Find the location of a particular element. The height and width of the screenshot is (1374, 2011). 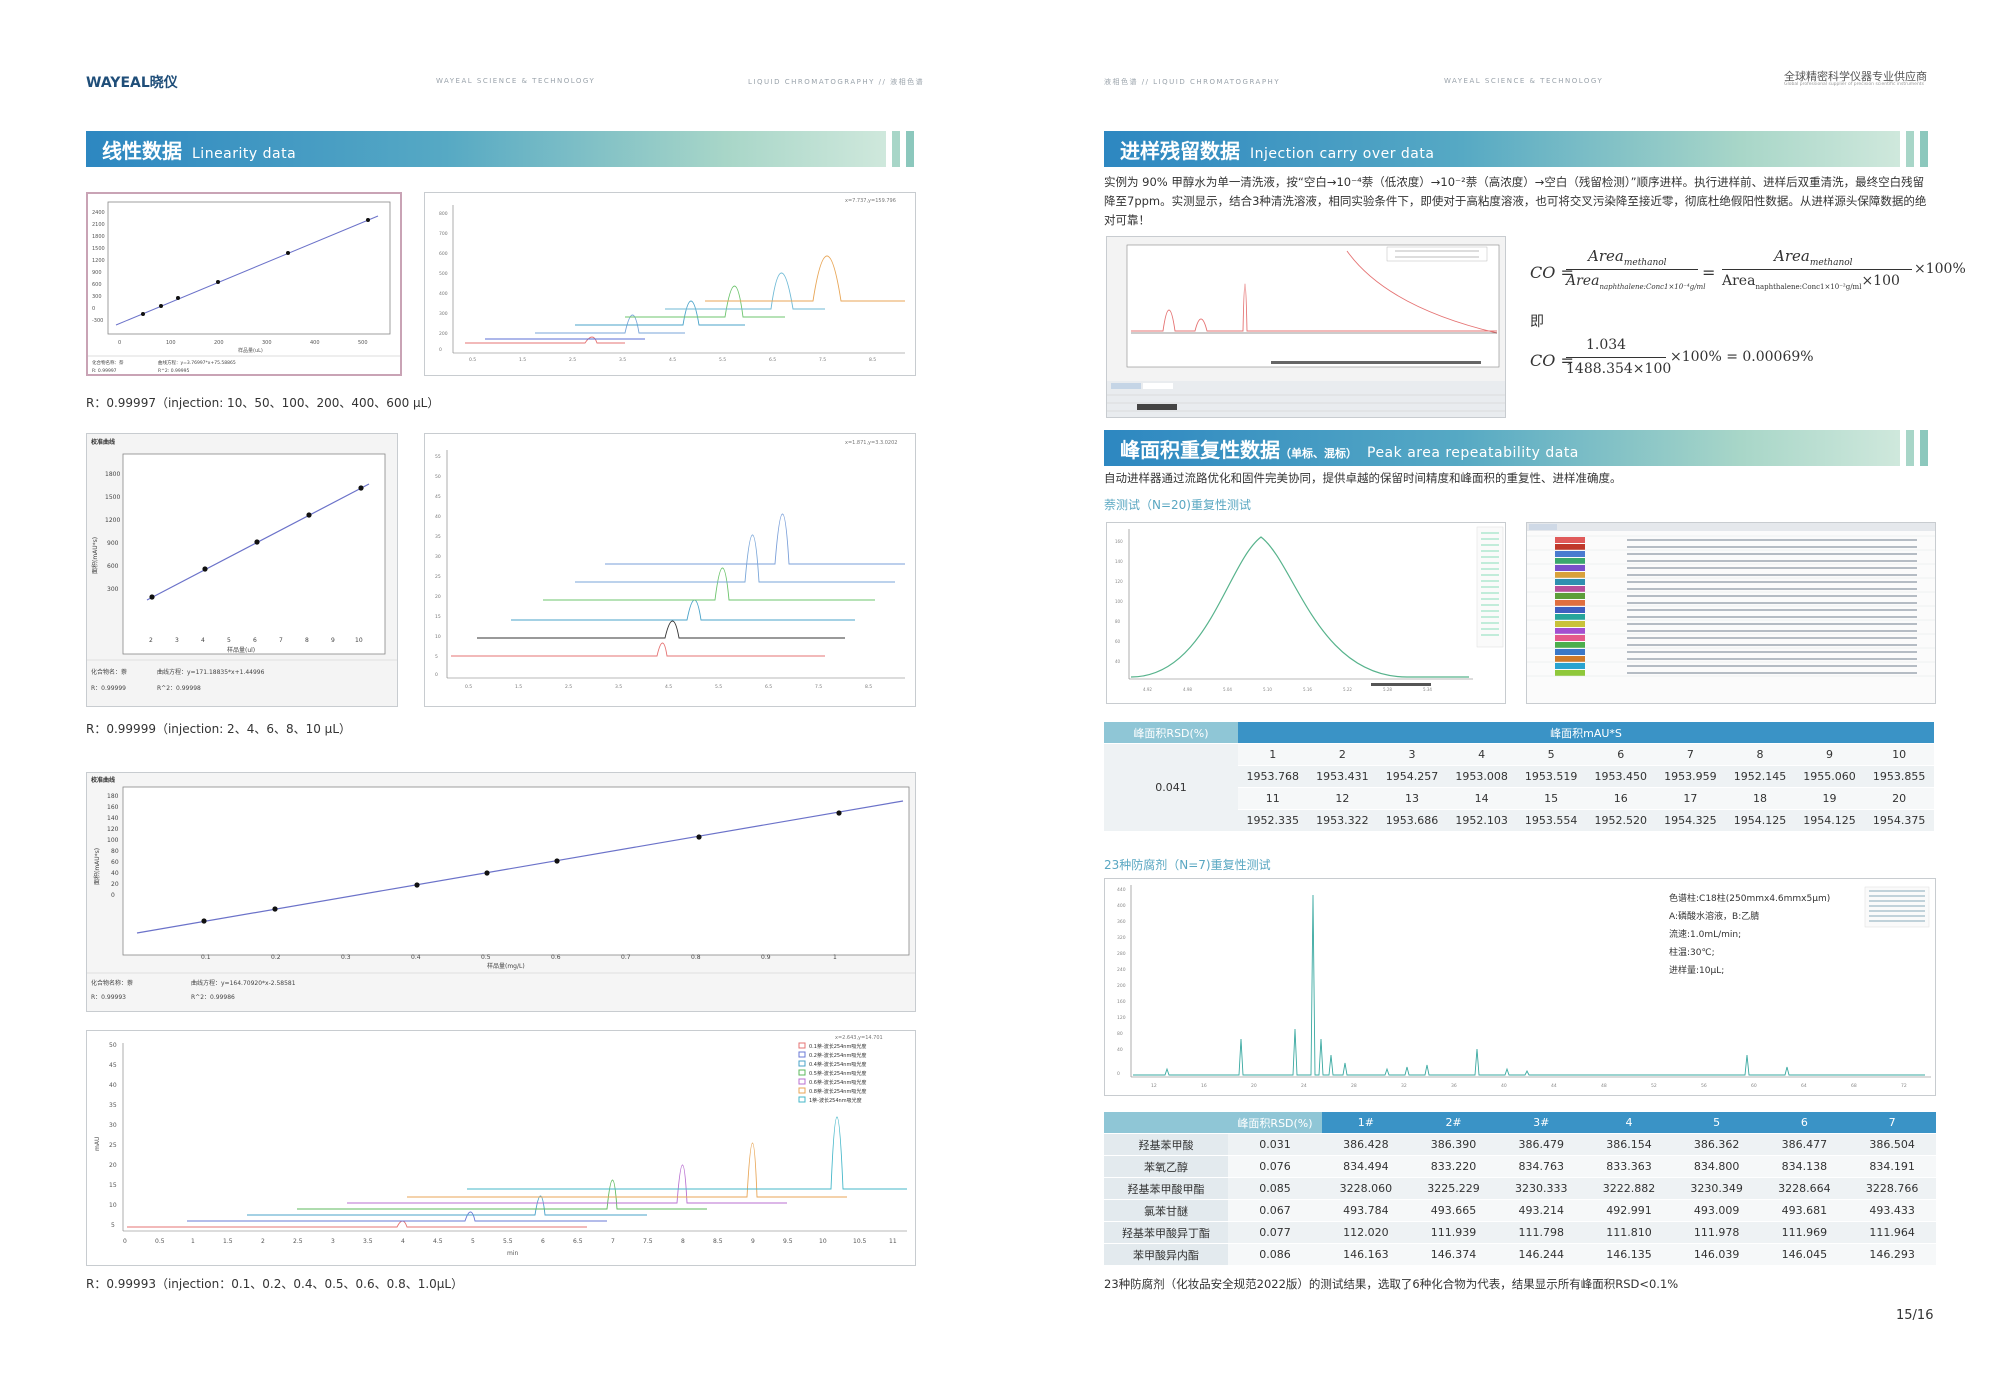

preservatives-test-heading: 23种防腐剂（N=7)重复性测试 is located at coordinates (1187, 865).